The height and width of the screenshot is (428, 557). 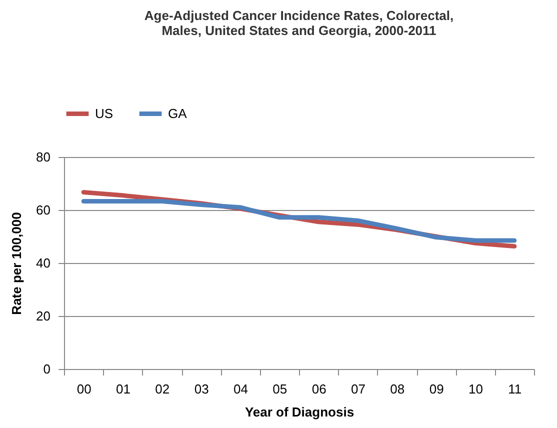 What do you see at coordinates (162, 389) in the screenshot?
I see `x-tick-label: 02` at bounding box center [162, 389].